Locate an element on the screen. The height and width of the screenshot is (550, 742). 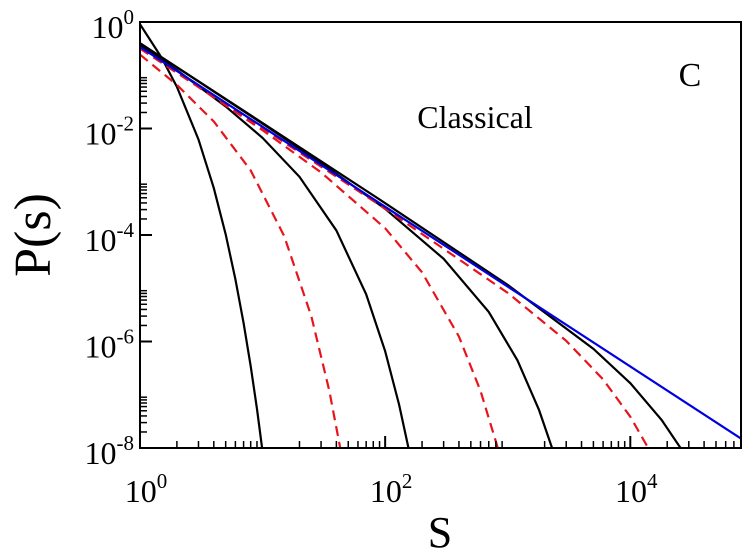
tick-label: 10⁻² is located at coordinates (110, 132).